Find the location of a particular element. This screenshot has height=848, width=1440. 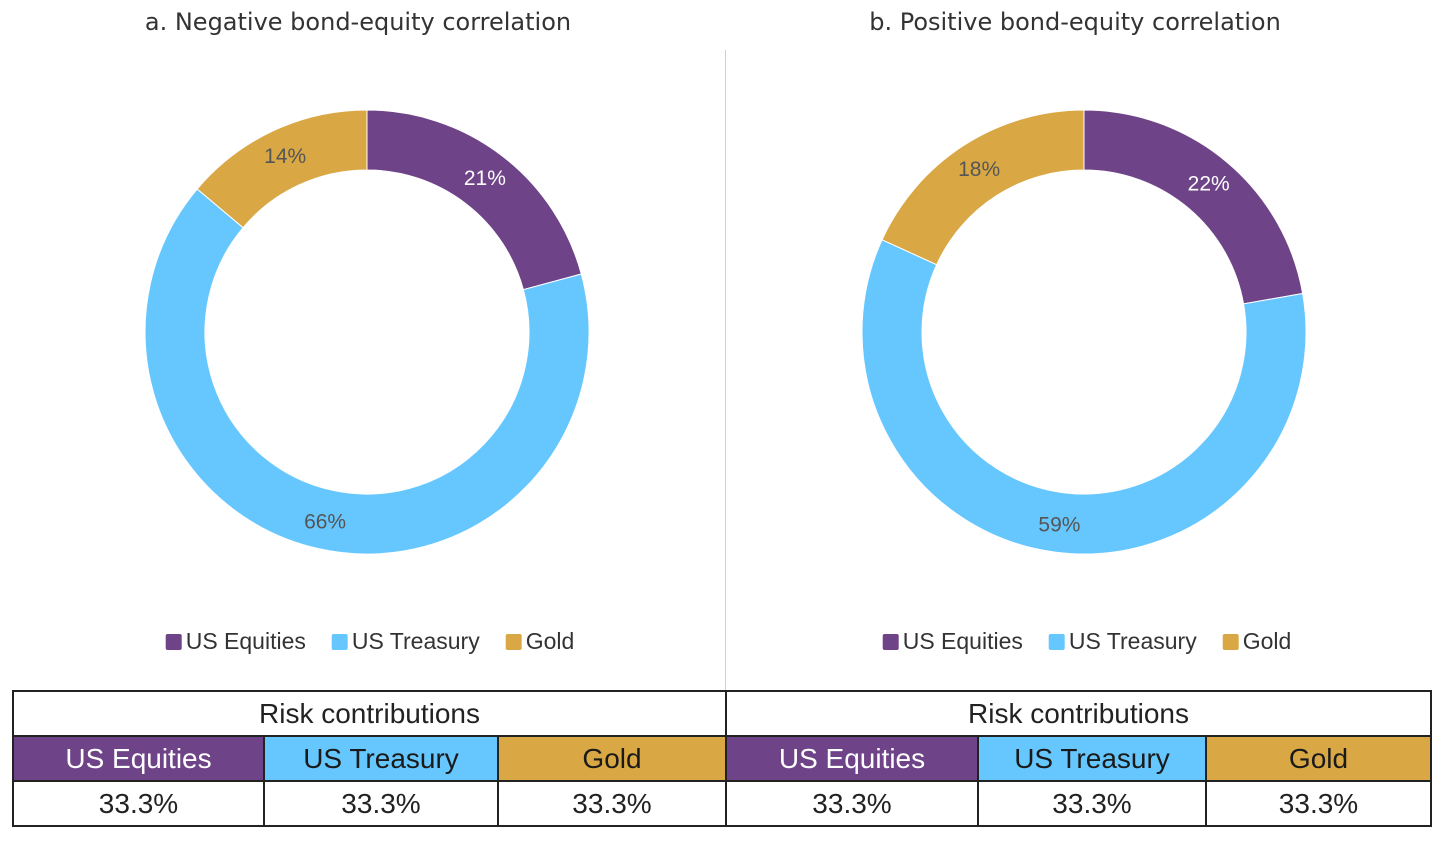

col-us-equities-b: US Equities is located at coordinates (852, 758).